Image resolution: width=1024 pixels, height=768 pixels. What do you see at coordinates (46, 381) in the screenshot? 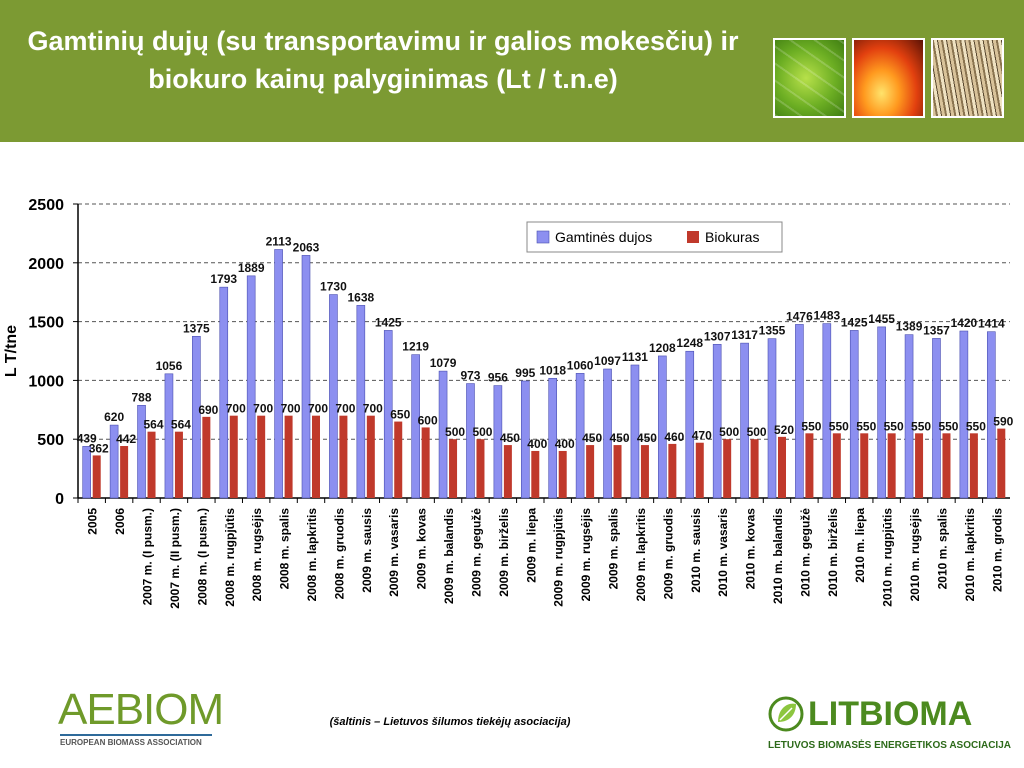
I see `y-tick-label: 1000` at bounding box center [46, 381].